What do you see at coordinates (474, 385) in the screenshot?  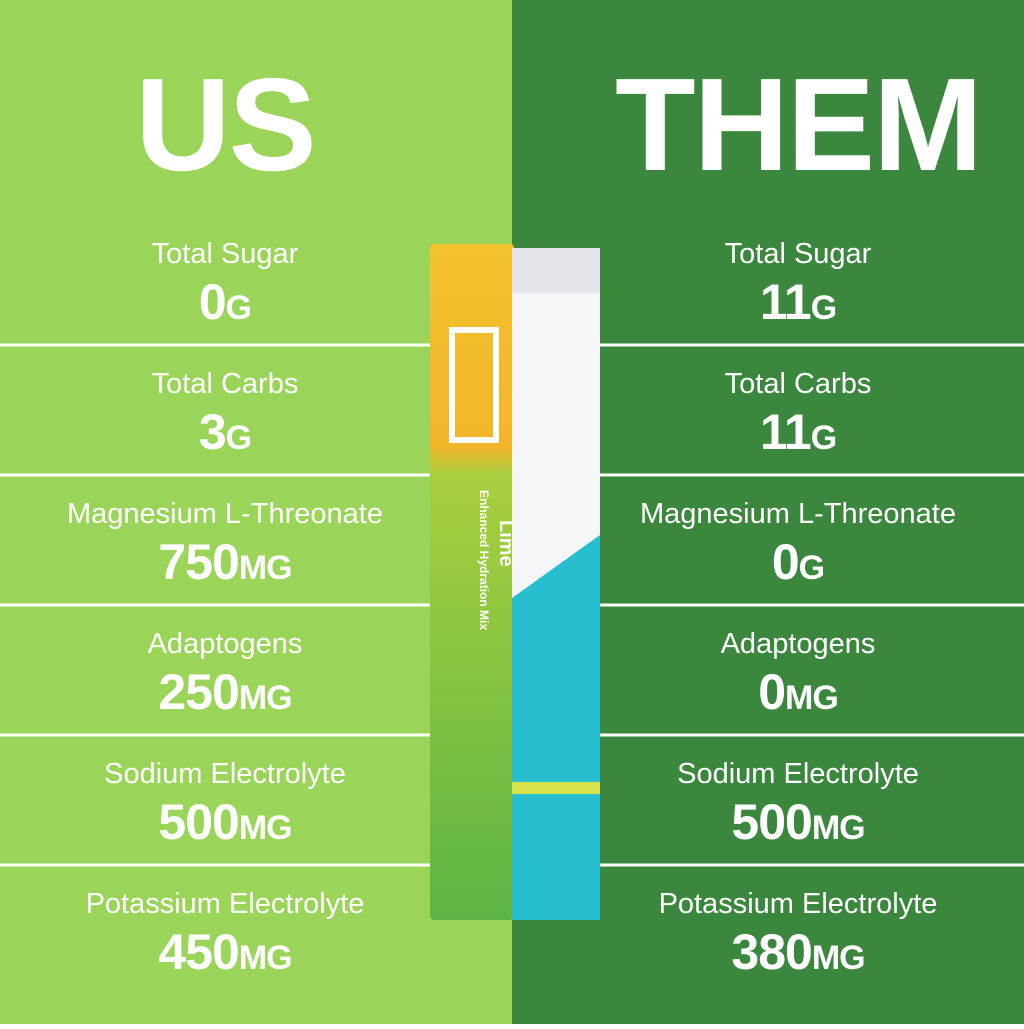 I see `packet-logo` at bounding box center [474, 385].